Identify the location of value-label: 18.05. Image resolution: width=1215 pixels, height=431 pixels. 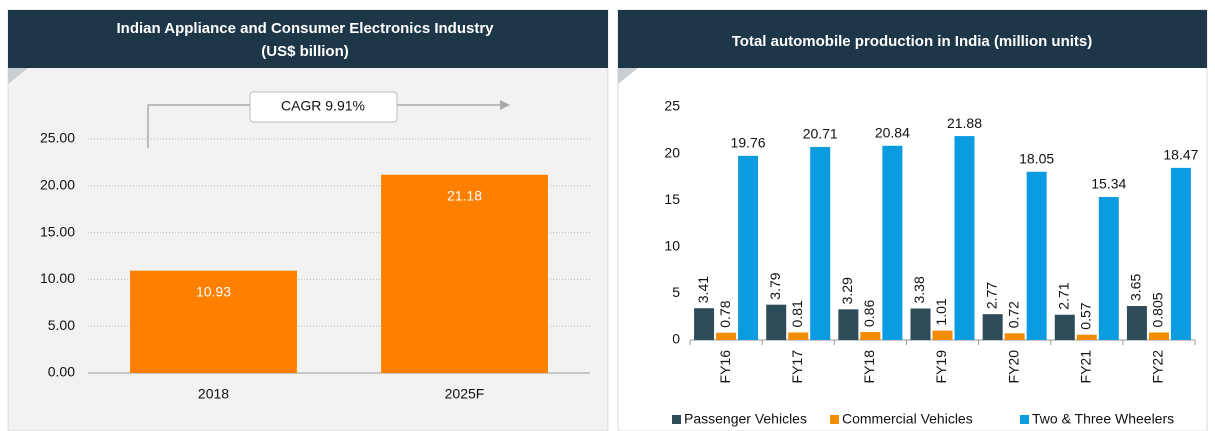
(1036, 158).